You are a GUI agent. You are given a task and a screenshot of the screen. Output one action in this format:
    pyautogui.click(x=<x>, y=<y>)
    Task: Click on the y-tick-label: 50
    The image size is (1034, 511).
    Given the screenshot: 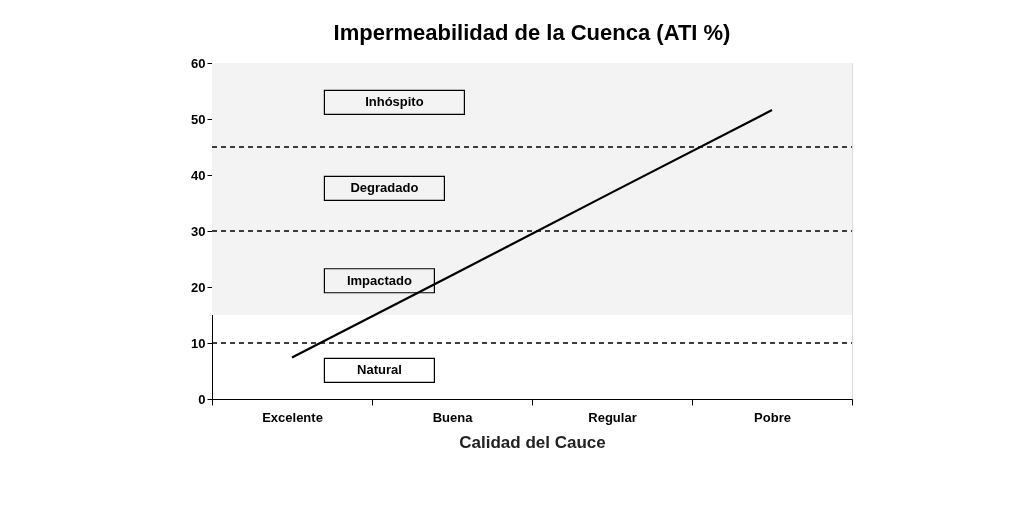 What is the action you would take?
    pyautogui.click(x=198, y=119)
    